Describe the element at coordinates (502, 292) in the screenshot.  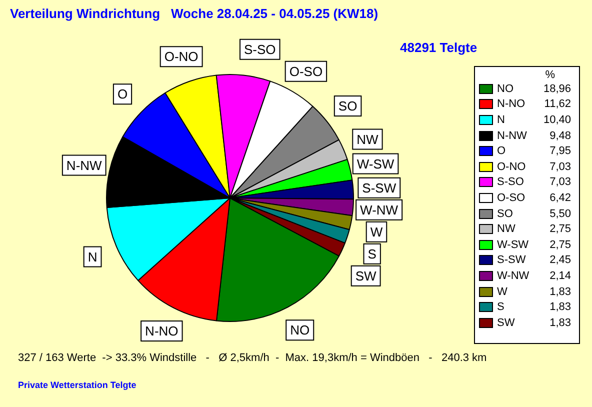
I see `legend-label: W` at that location.